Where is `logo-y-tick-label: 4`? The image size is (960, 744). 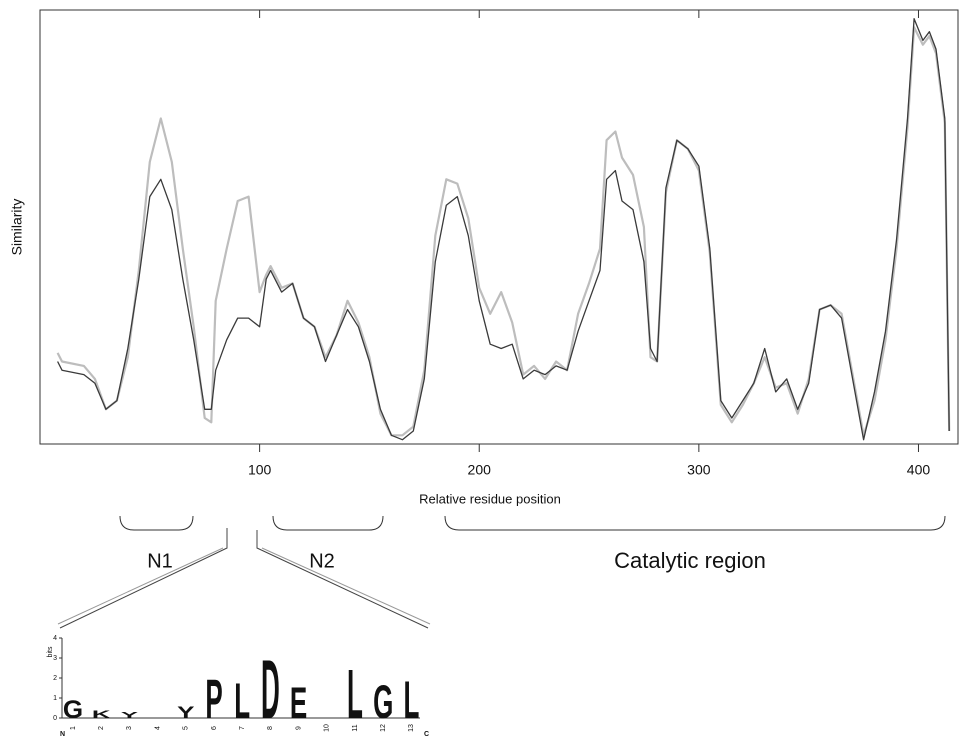
logo-y-tick-label: 4 is located at coordinates (55, 638).